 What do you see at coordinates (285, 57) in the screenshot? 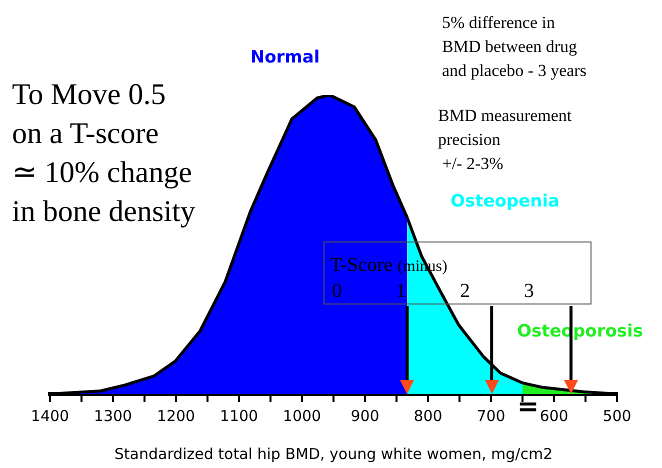
I see `series-label: Normal` at bounding box center [285, 57].